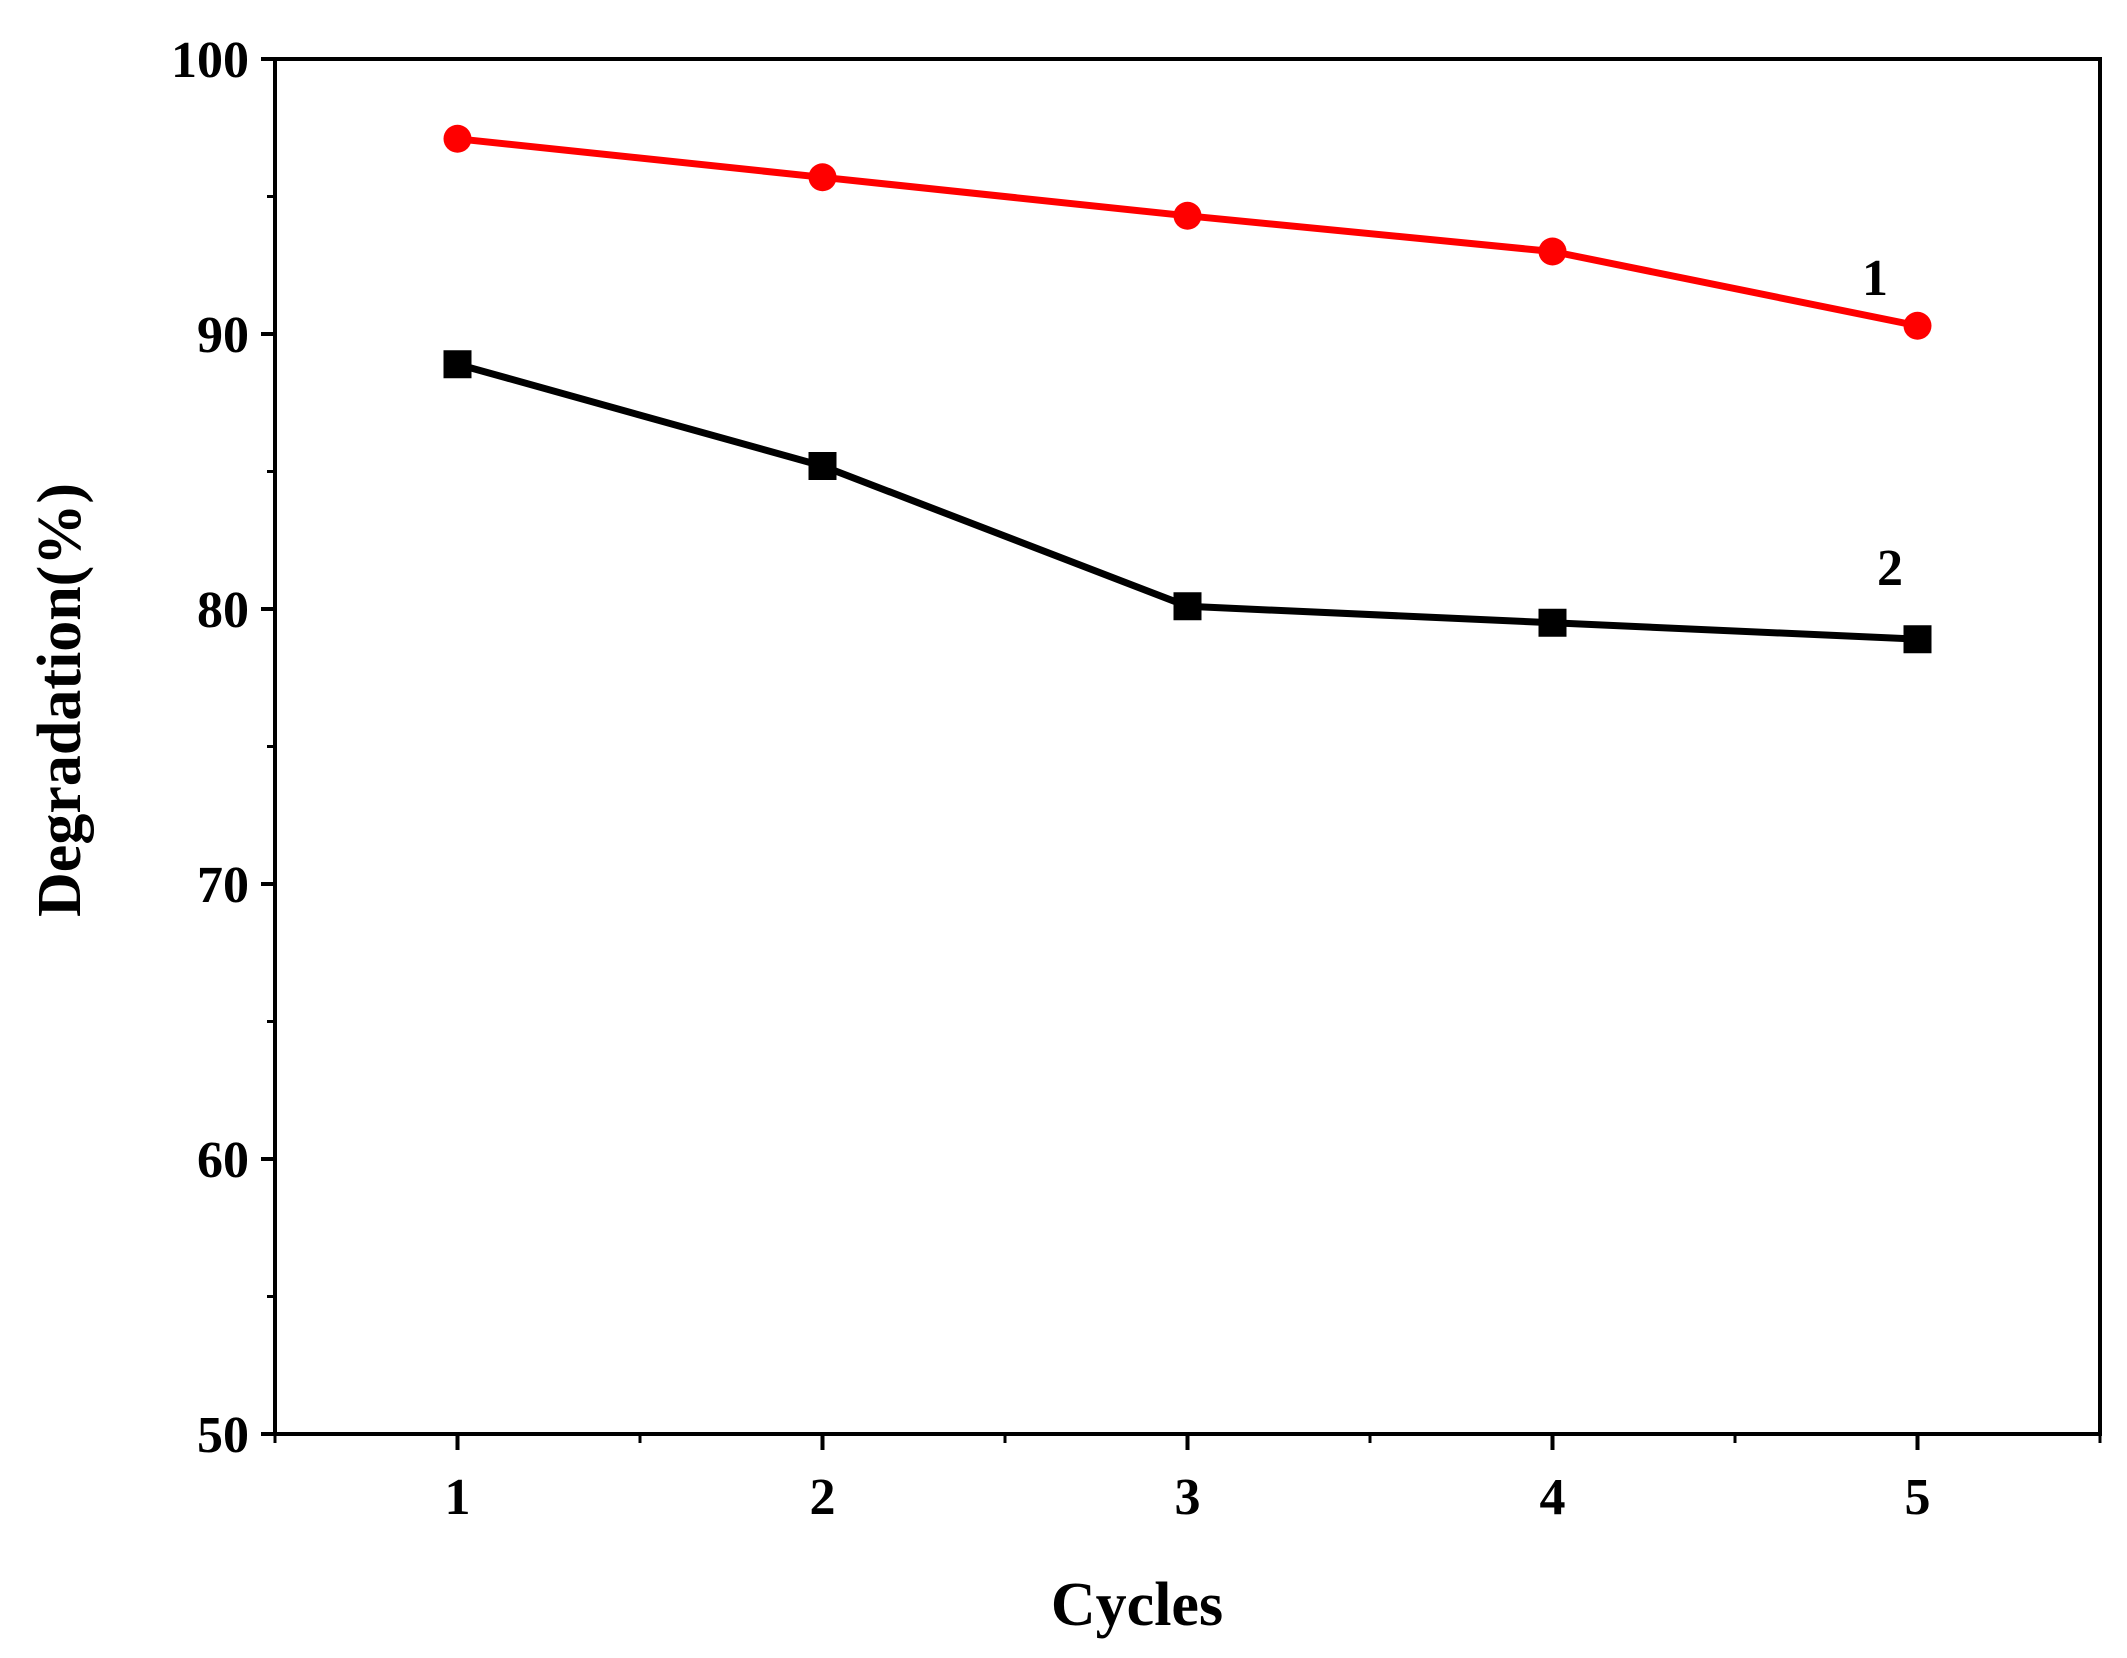 The image size is (2127, 1658). I want to click on y-tick-label: 70, so click(223, 885).